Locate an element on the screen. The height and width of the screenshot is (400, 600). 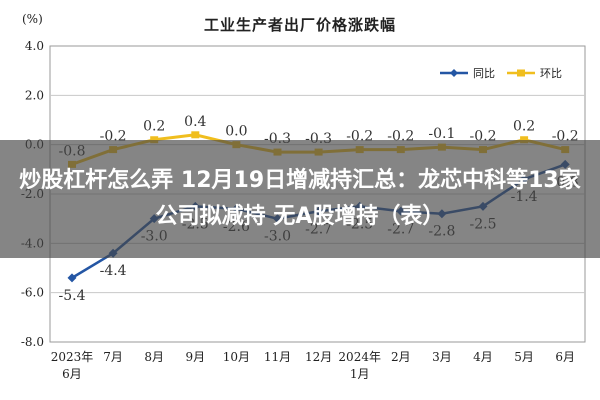
data-label: 0.4 is located at coordinates (195, 122).